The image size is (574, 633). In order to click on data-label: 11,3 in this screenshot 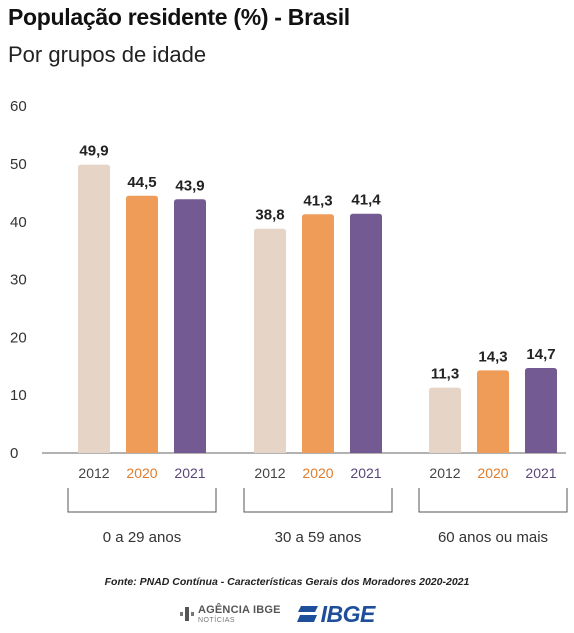, I will do `click(445, 374)`.